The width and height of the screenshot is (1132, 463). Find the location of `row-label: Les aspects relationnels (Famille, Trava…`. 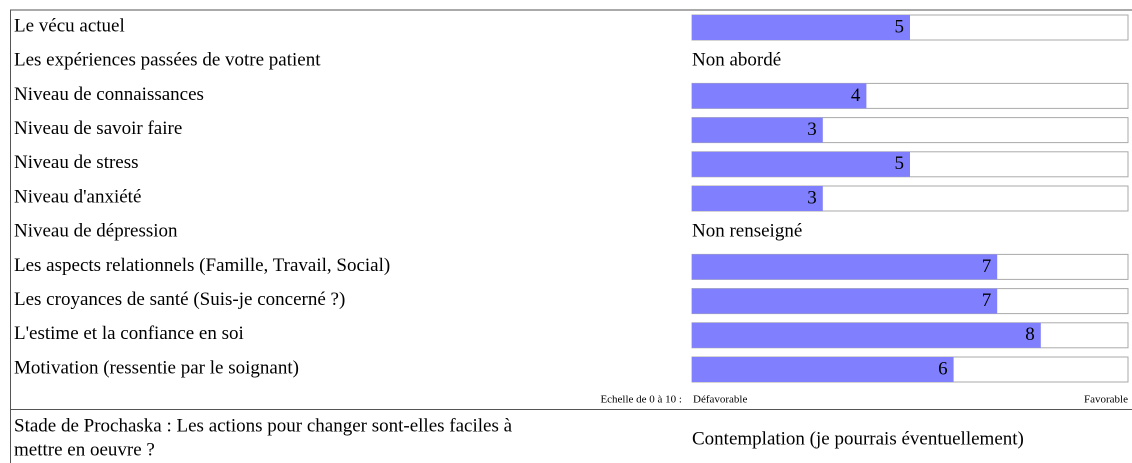

row-label: Les aspects relationnels (Famille, Trava… is located at coordinates (202, 265).